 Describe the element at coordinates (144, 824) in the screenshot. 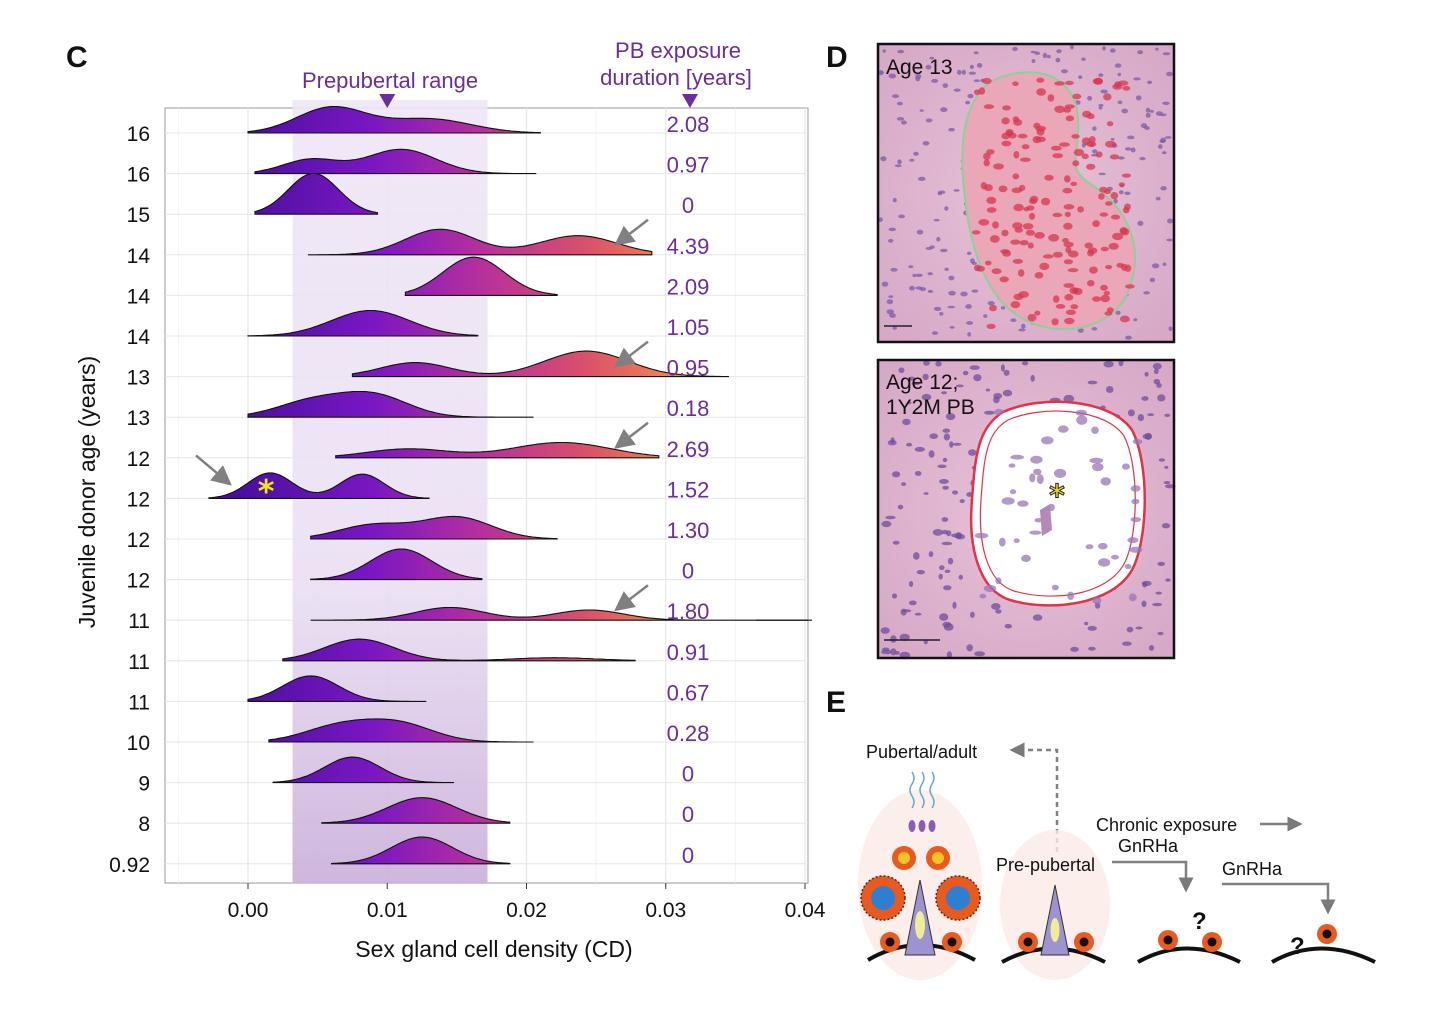

I see `y-tick-17: 8` at that location.